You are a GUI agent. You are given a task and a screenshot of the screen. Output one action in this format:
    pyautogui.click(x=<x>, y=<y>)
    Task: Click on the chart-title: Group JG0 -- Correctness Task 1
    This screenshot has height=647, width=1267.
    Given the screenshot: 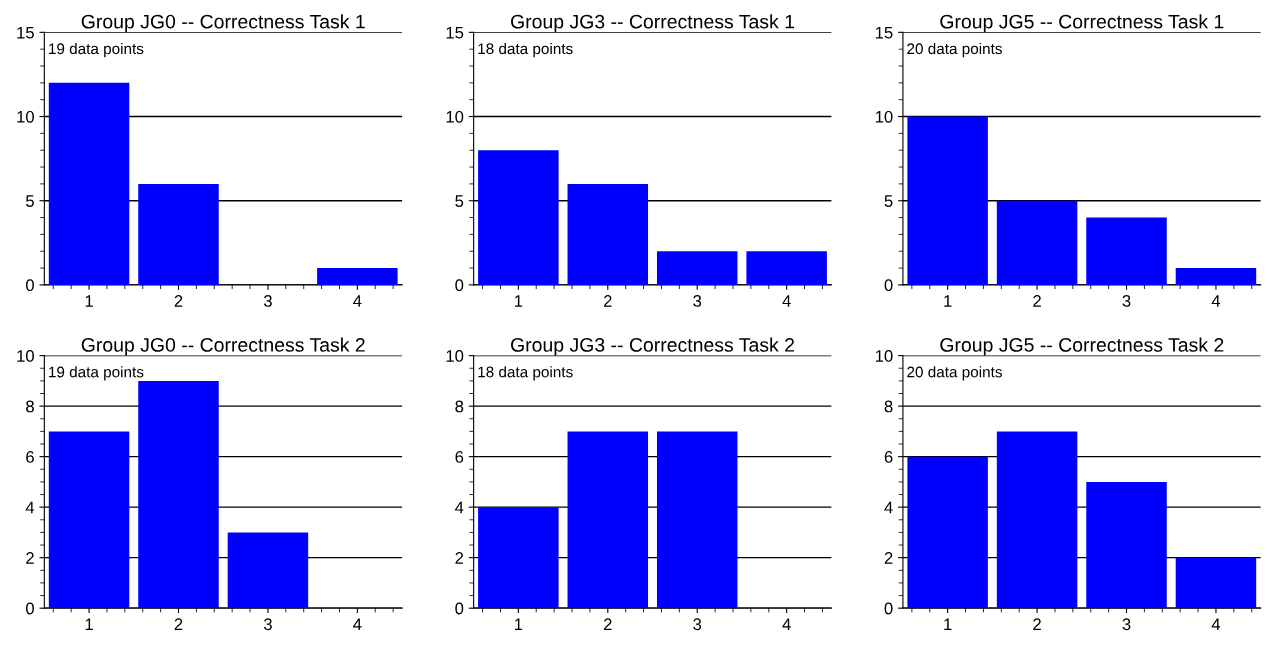 What is the action you would take?
    pyautogui.click(x=223, y=23)
    